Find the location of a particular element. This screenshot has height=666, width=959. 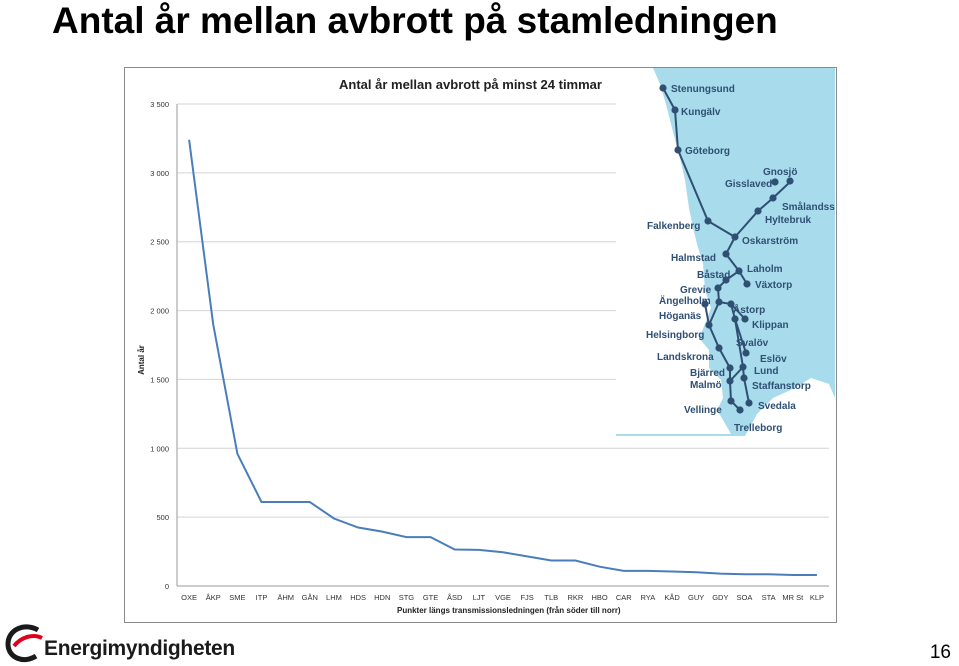

y-tick-label: 2 000 is located at coordinates (159, 311).